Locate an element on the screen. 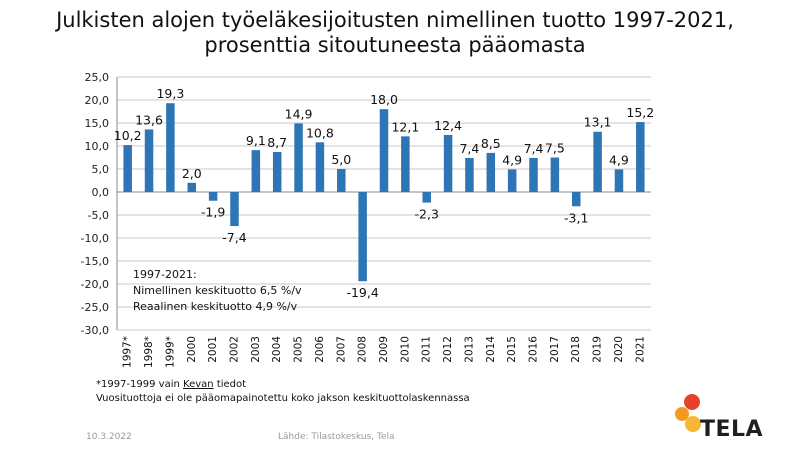  y-tick-label: -25,0 is located at coordinates (95, 307).